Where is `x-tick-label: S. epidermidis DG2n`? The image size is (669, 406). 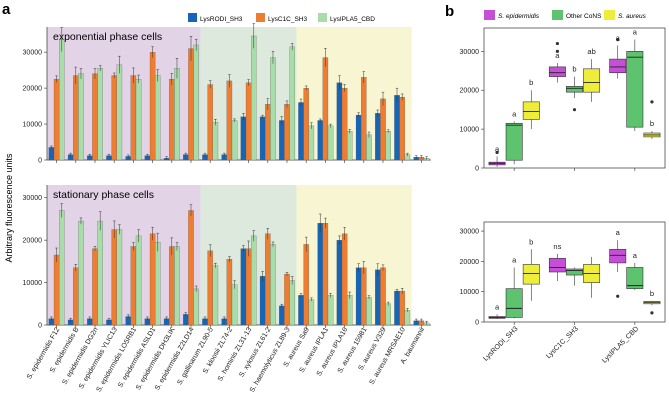
x-tick-label: S. epidermidis DG2n is located at coordinates (80, 356).